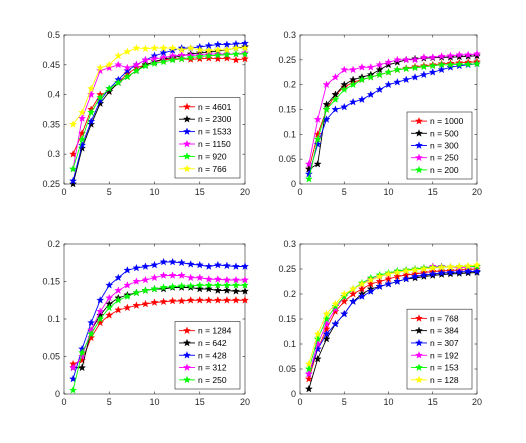  What do you see at coordinates (447, 121) in the screenshot?
I see `legend-label: n = 1000` at bounding box center [447, 121].